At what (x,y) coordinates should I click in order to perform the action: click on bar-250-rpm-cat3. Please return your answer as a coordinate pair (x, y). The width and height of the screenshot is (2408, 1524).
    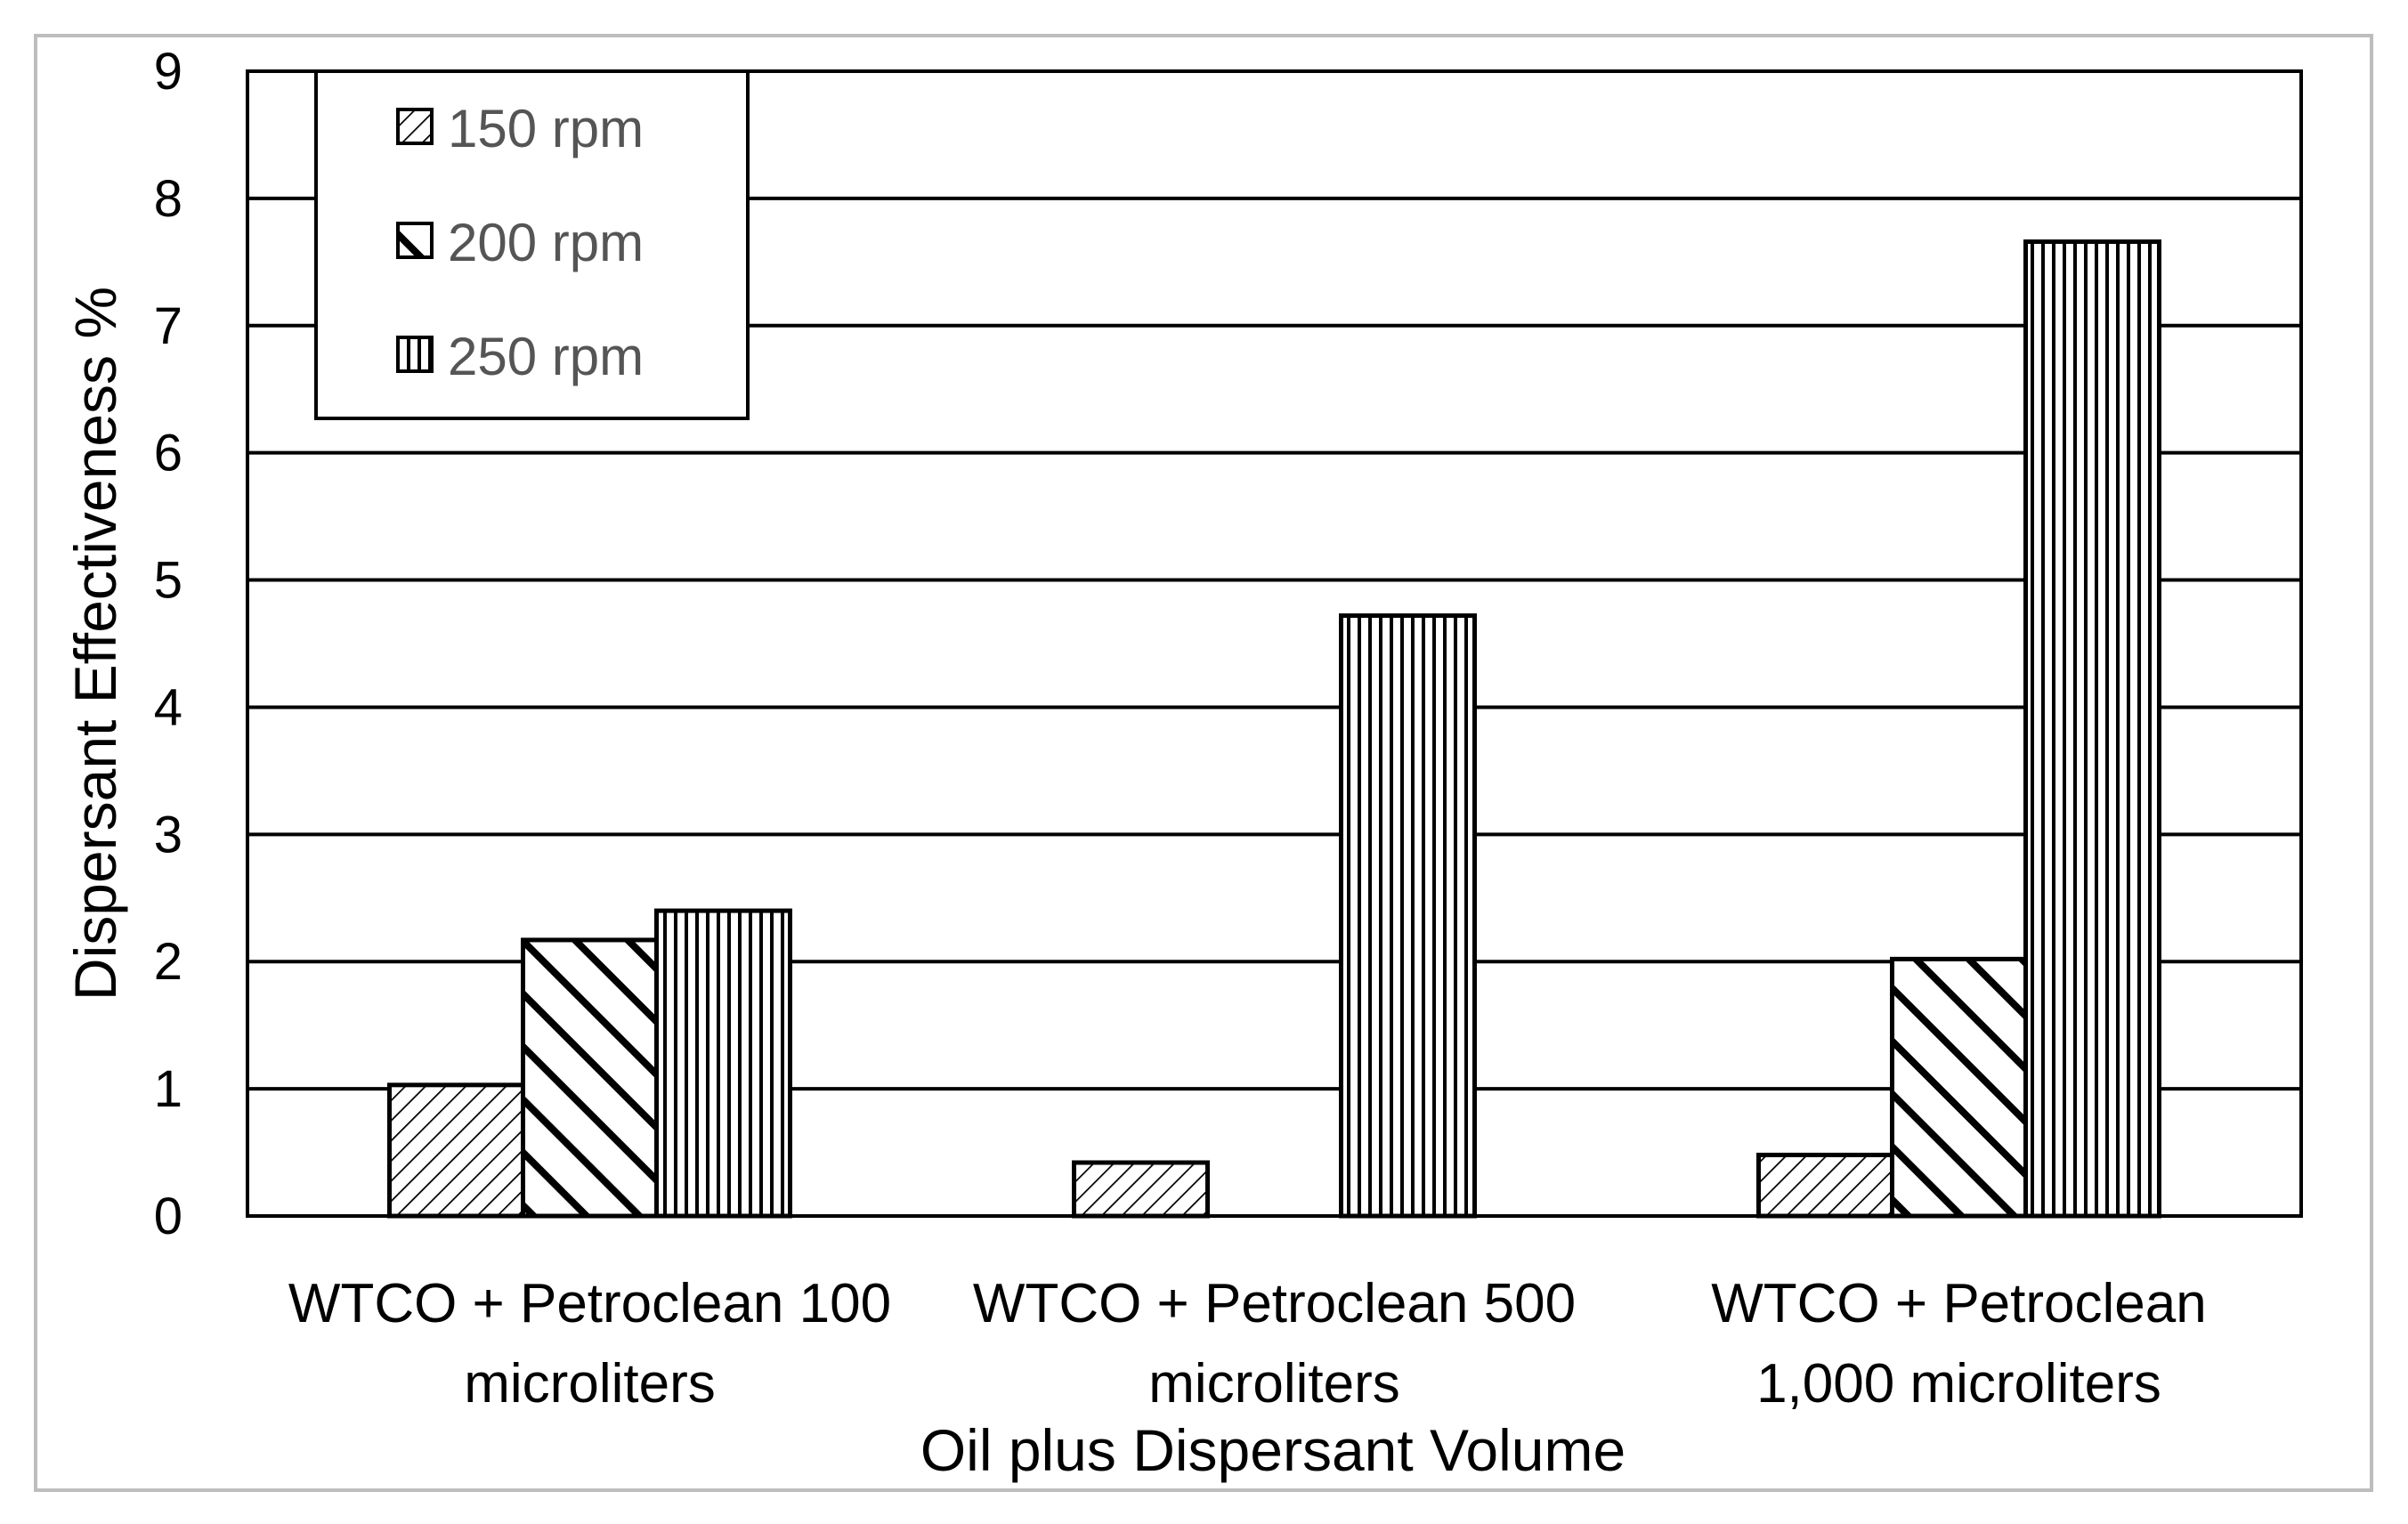
    Looking at the image, I should click on (2092, 729).